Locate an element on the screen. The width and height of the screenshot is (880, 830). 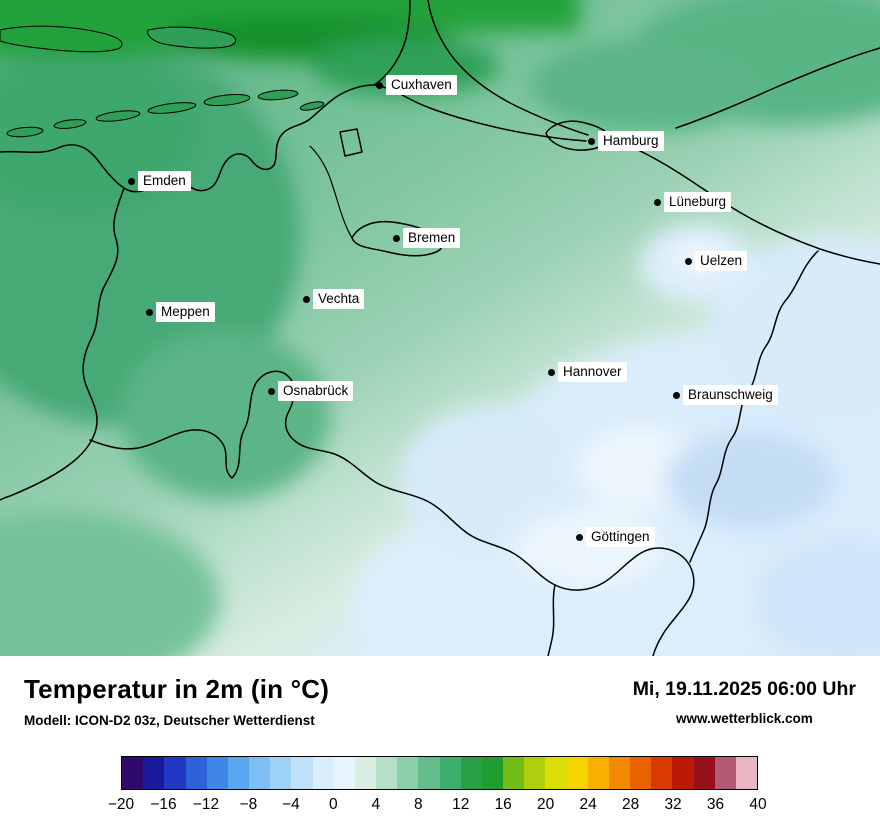
map-rivers is located at coordinates (331, 192).